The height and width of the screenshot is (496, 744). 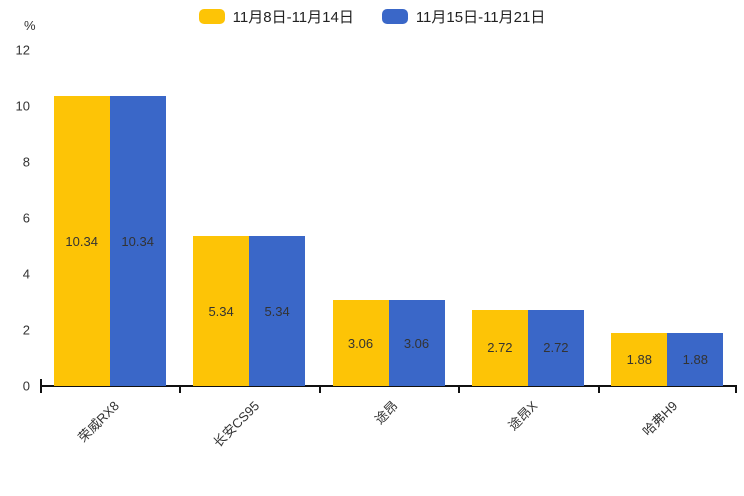 I want to click on bar-series2-荣威RX8: 10.34, so click(x=137, y=241).